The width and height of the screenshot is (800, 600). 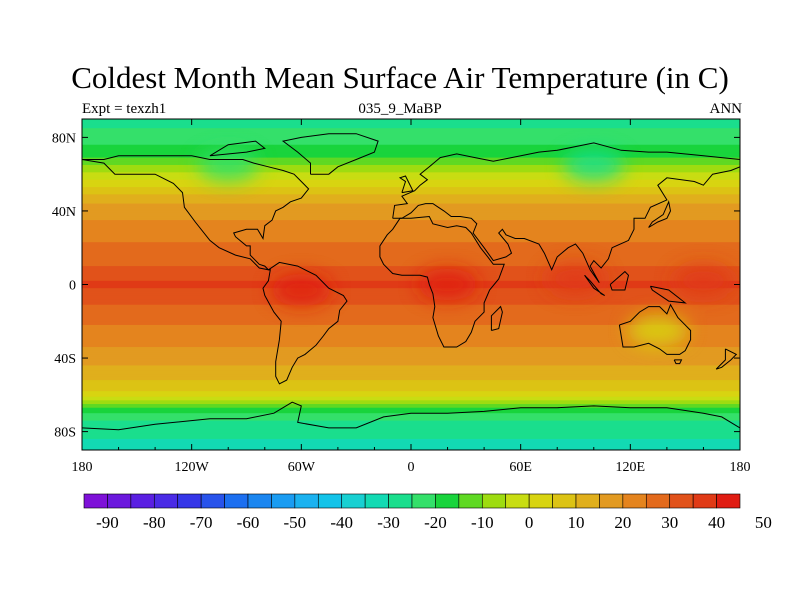 What do you see at coordinates (726, 109) in the screenshot?
I see `season-label: ANN` at bounding box center [726, 109].